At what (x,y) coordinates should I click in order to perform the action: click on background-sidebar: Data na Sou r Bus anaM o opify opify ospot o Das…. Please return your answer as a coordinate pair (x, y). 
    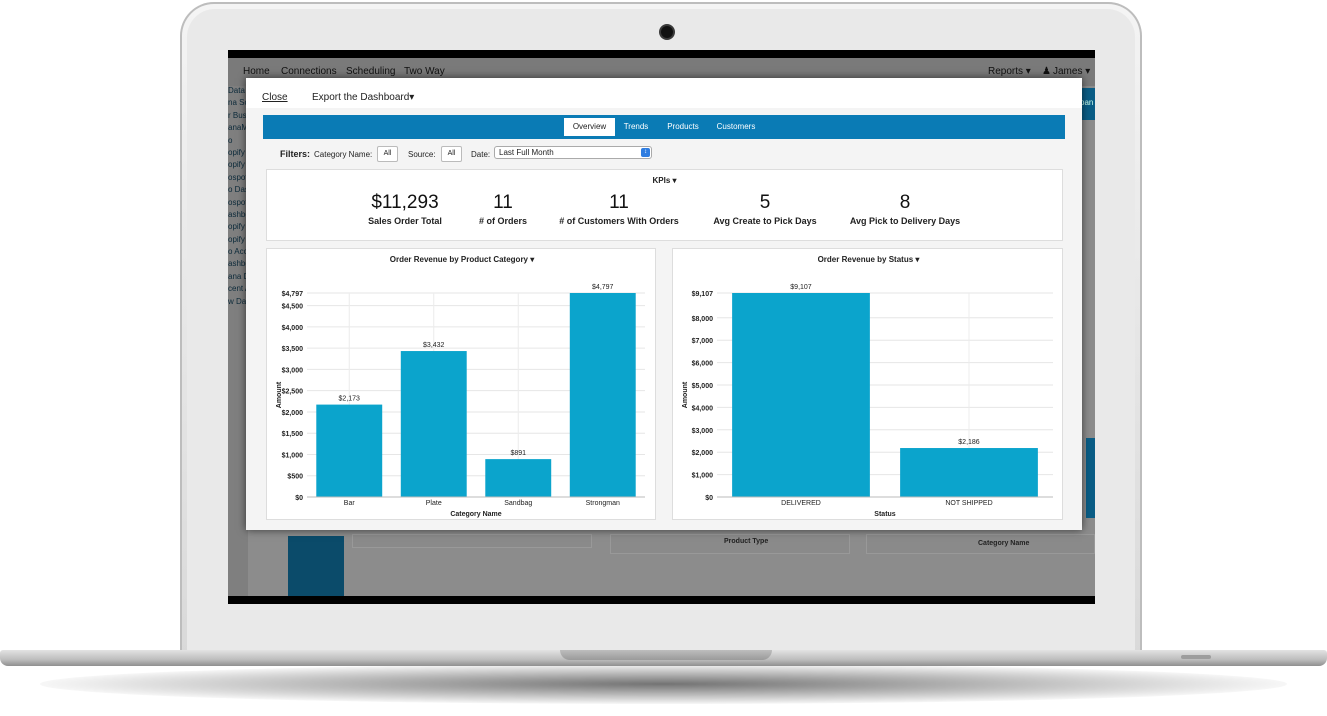
    Looking at the image, I should click on (238, 341).